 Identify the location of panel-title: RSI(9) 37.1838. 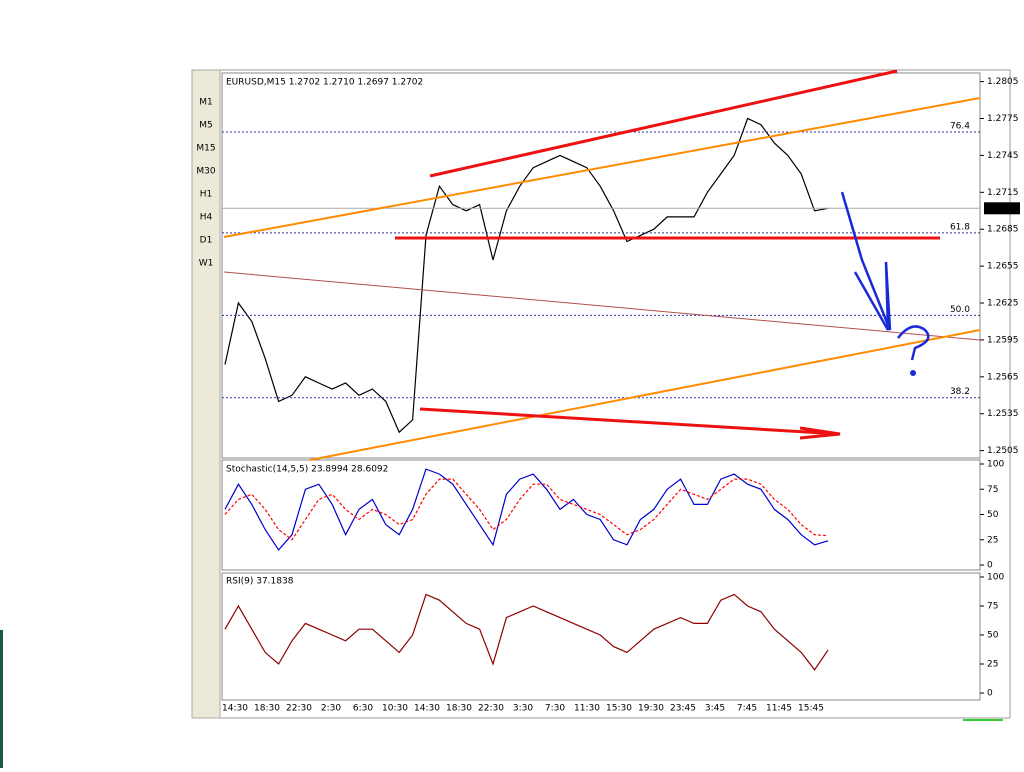
(260, 582).